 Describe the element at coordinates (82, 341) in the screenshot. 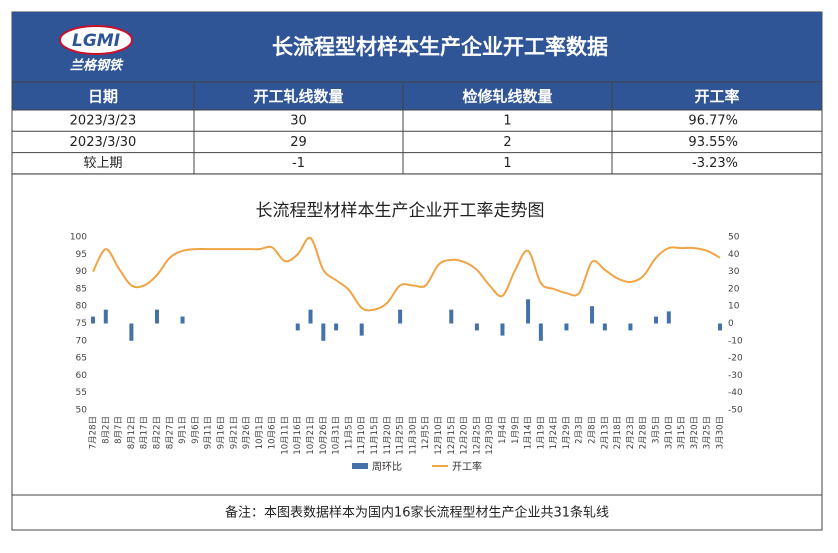

I see `y-tick-label: 70` at that location.